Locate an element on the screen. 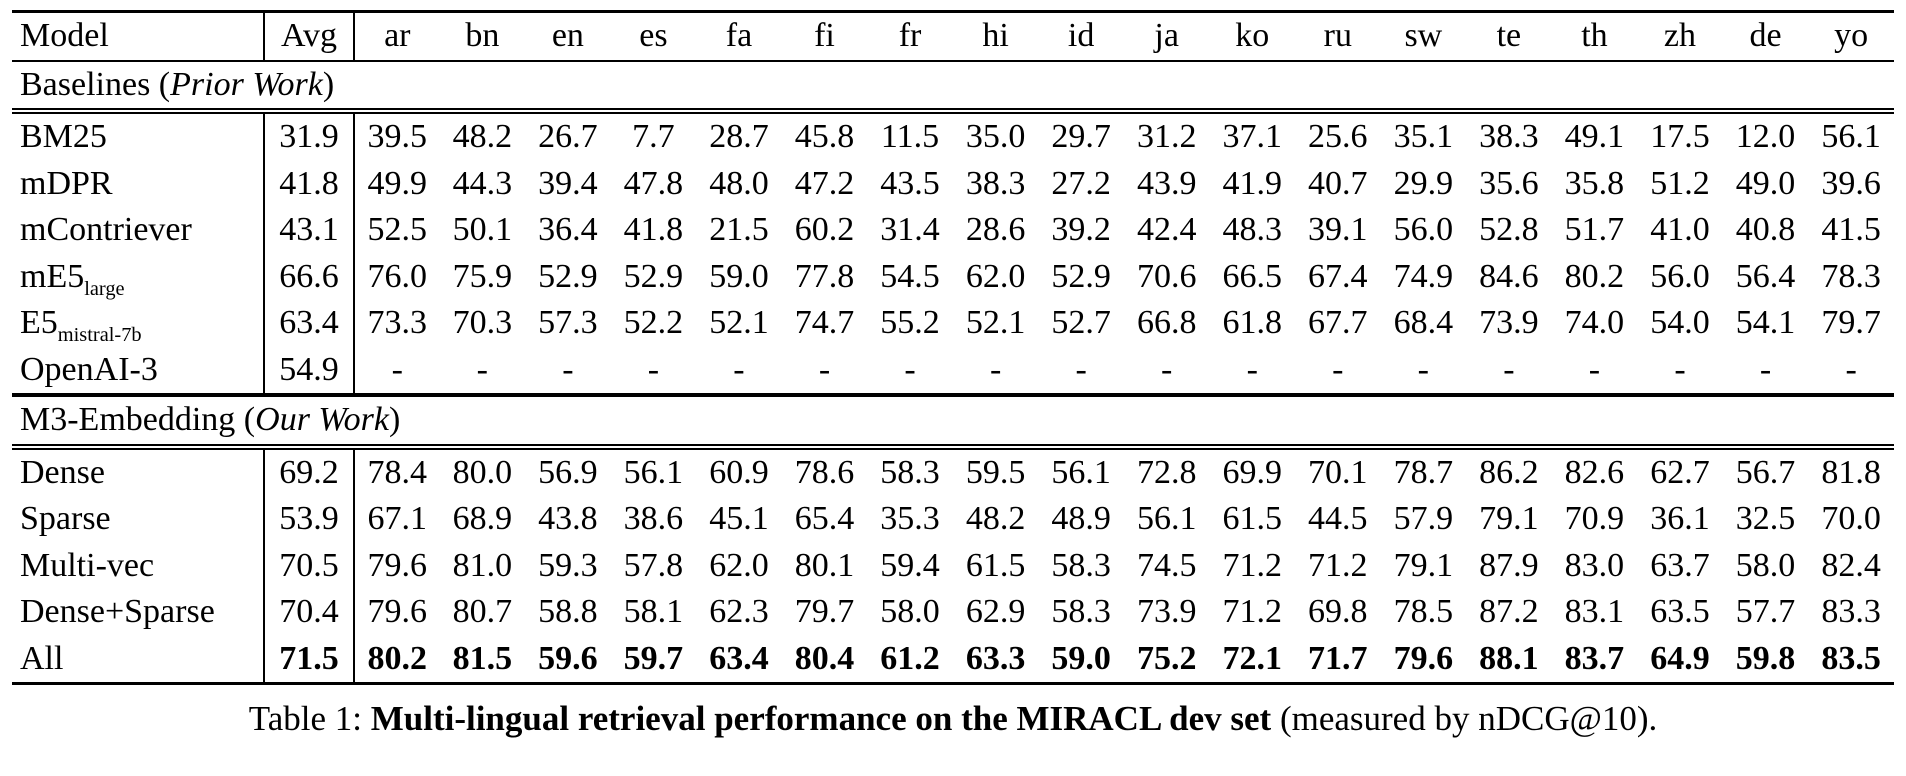  metric-value: 76.0 is located at coordinates (397, 276).